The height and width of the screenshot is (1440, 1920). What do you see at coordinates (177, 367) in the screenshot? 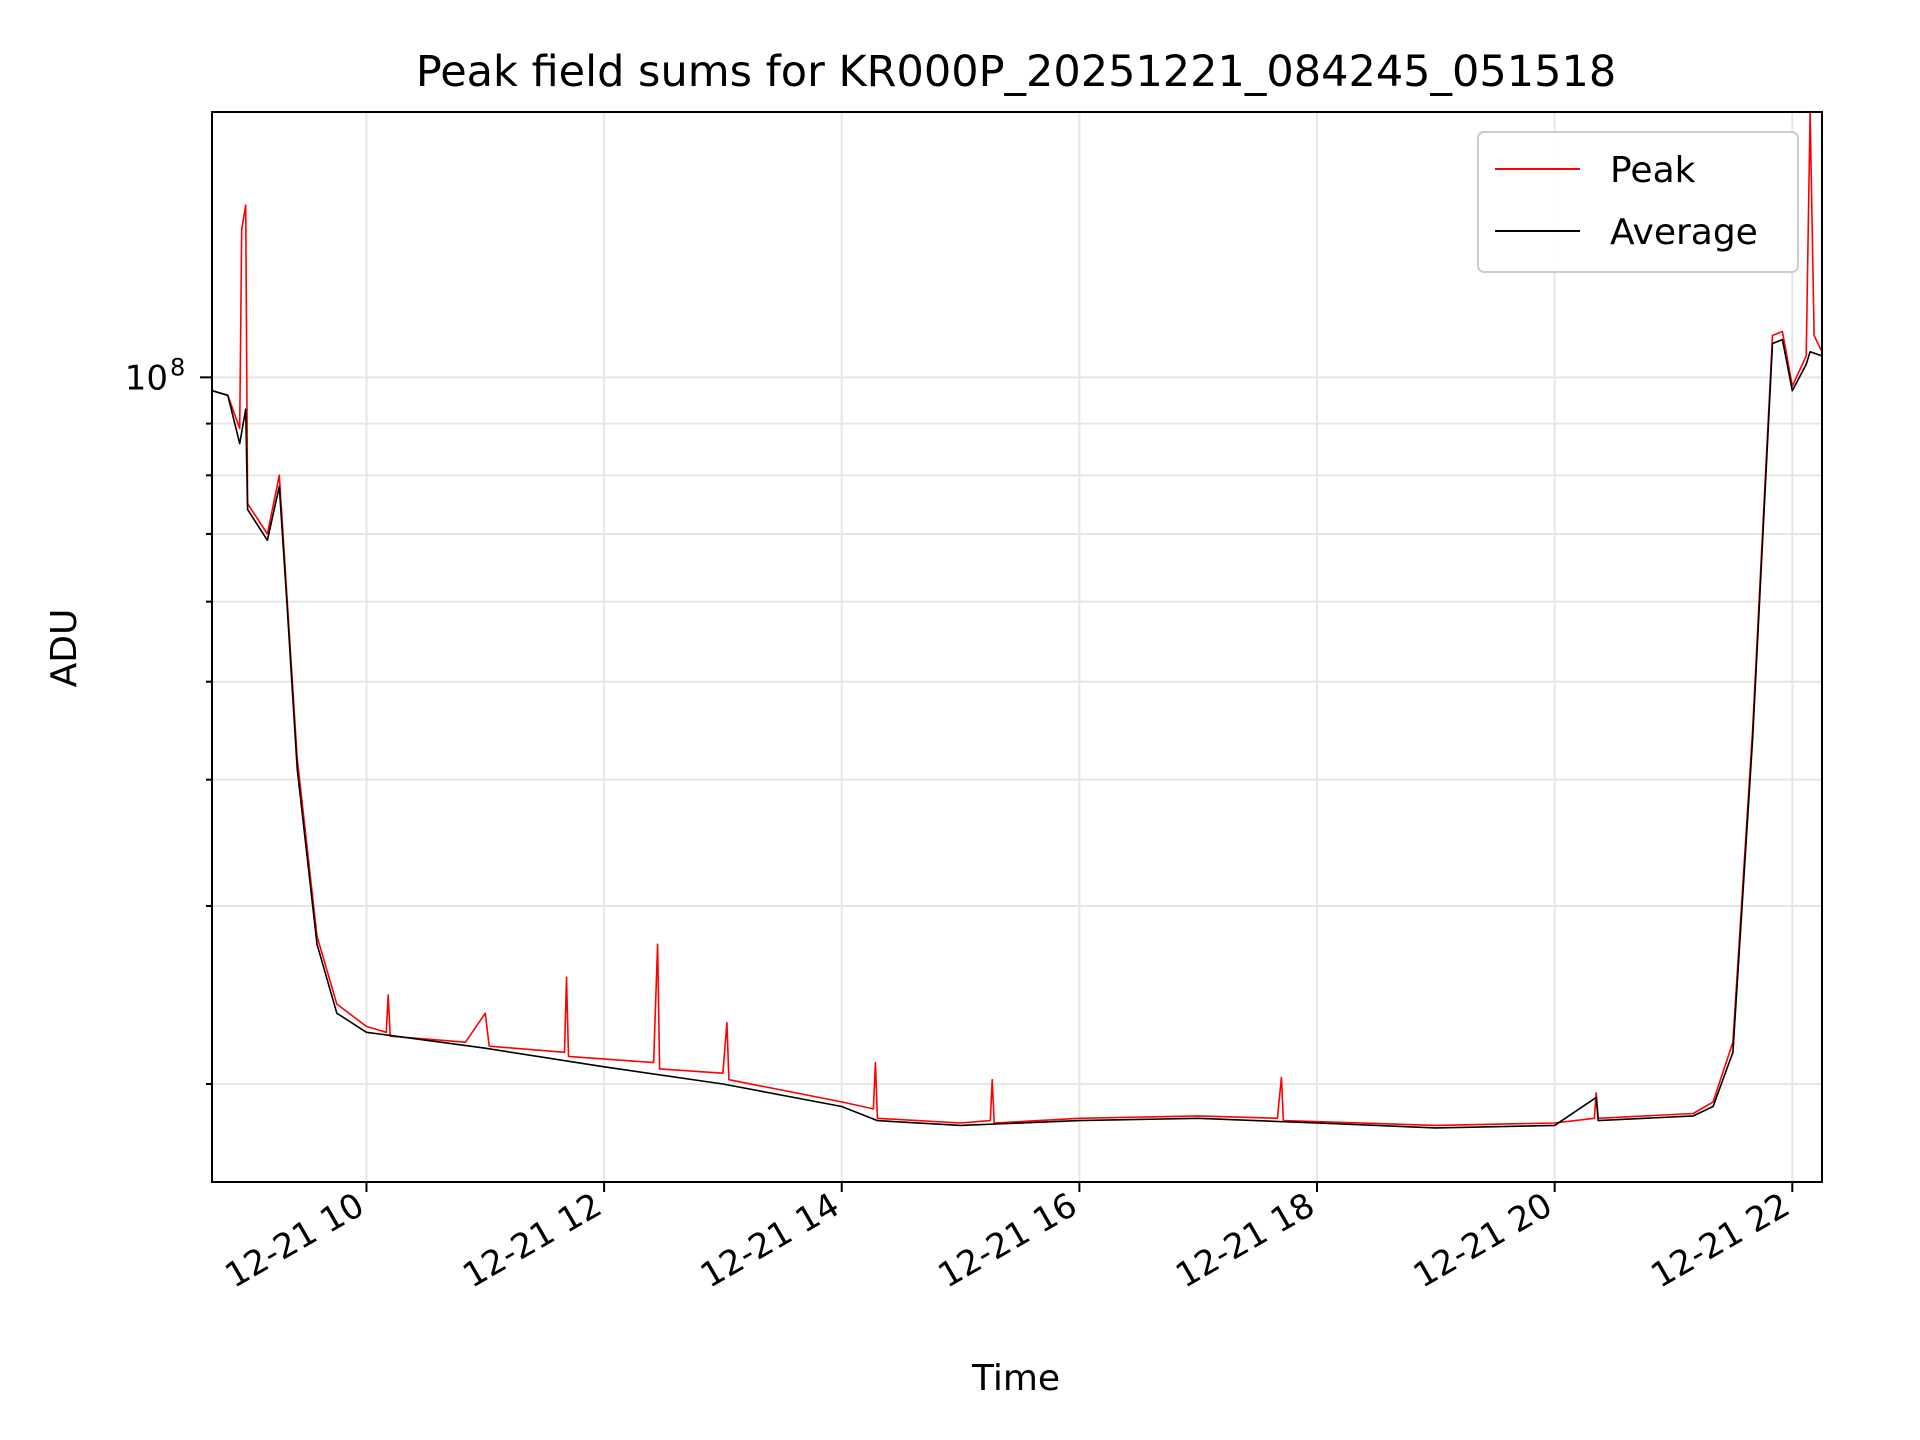
I see `y-tick-label-exponent: 8` at bounding box center [177, 367].